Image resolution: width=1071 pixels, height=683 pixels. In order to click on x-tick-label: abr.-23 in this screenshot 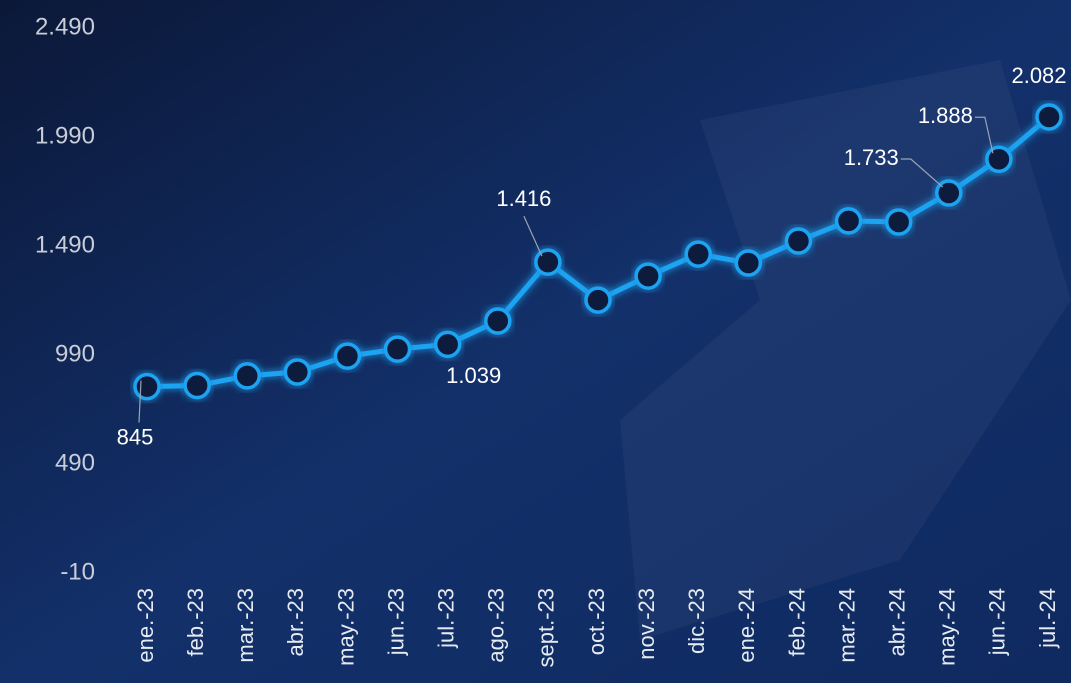, I will do `click(295, 622)`.